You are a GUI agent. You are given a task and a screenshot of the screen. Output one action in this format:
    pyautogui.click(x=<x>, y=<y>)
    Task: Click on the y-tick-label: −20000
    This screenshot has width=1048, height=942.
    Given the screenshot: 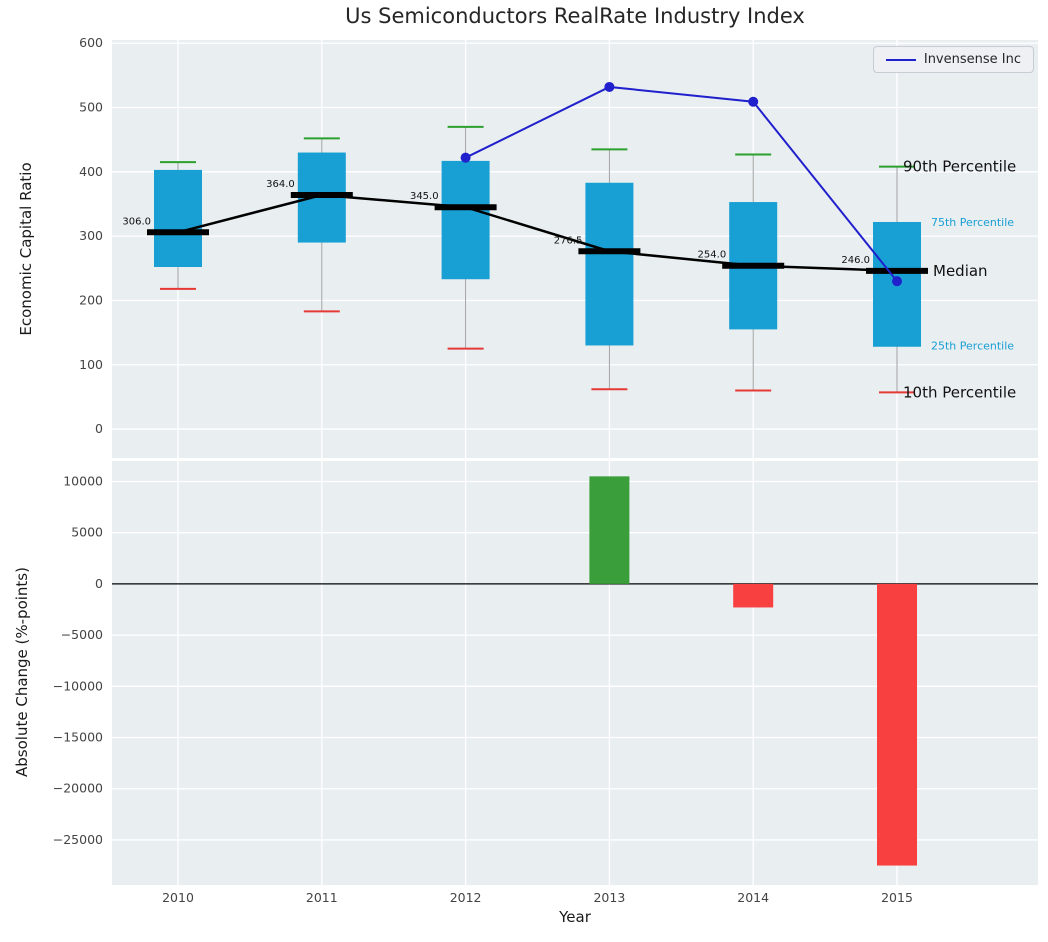 What is the action you would take?
    pyautogui.click(x=78, y=788)
    